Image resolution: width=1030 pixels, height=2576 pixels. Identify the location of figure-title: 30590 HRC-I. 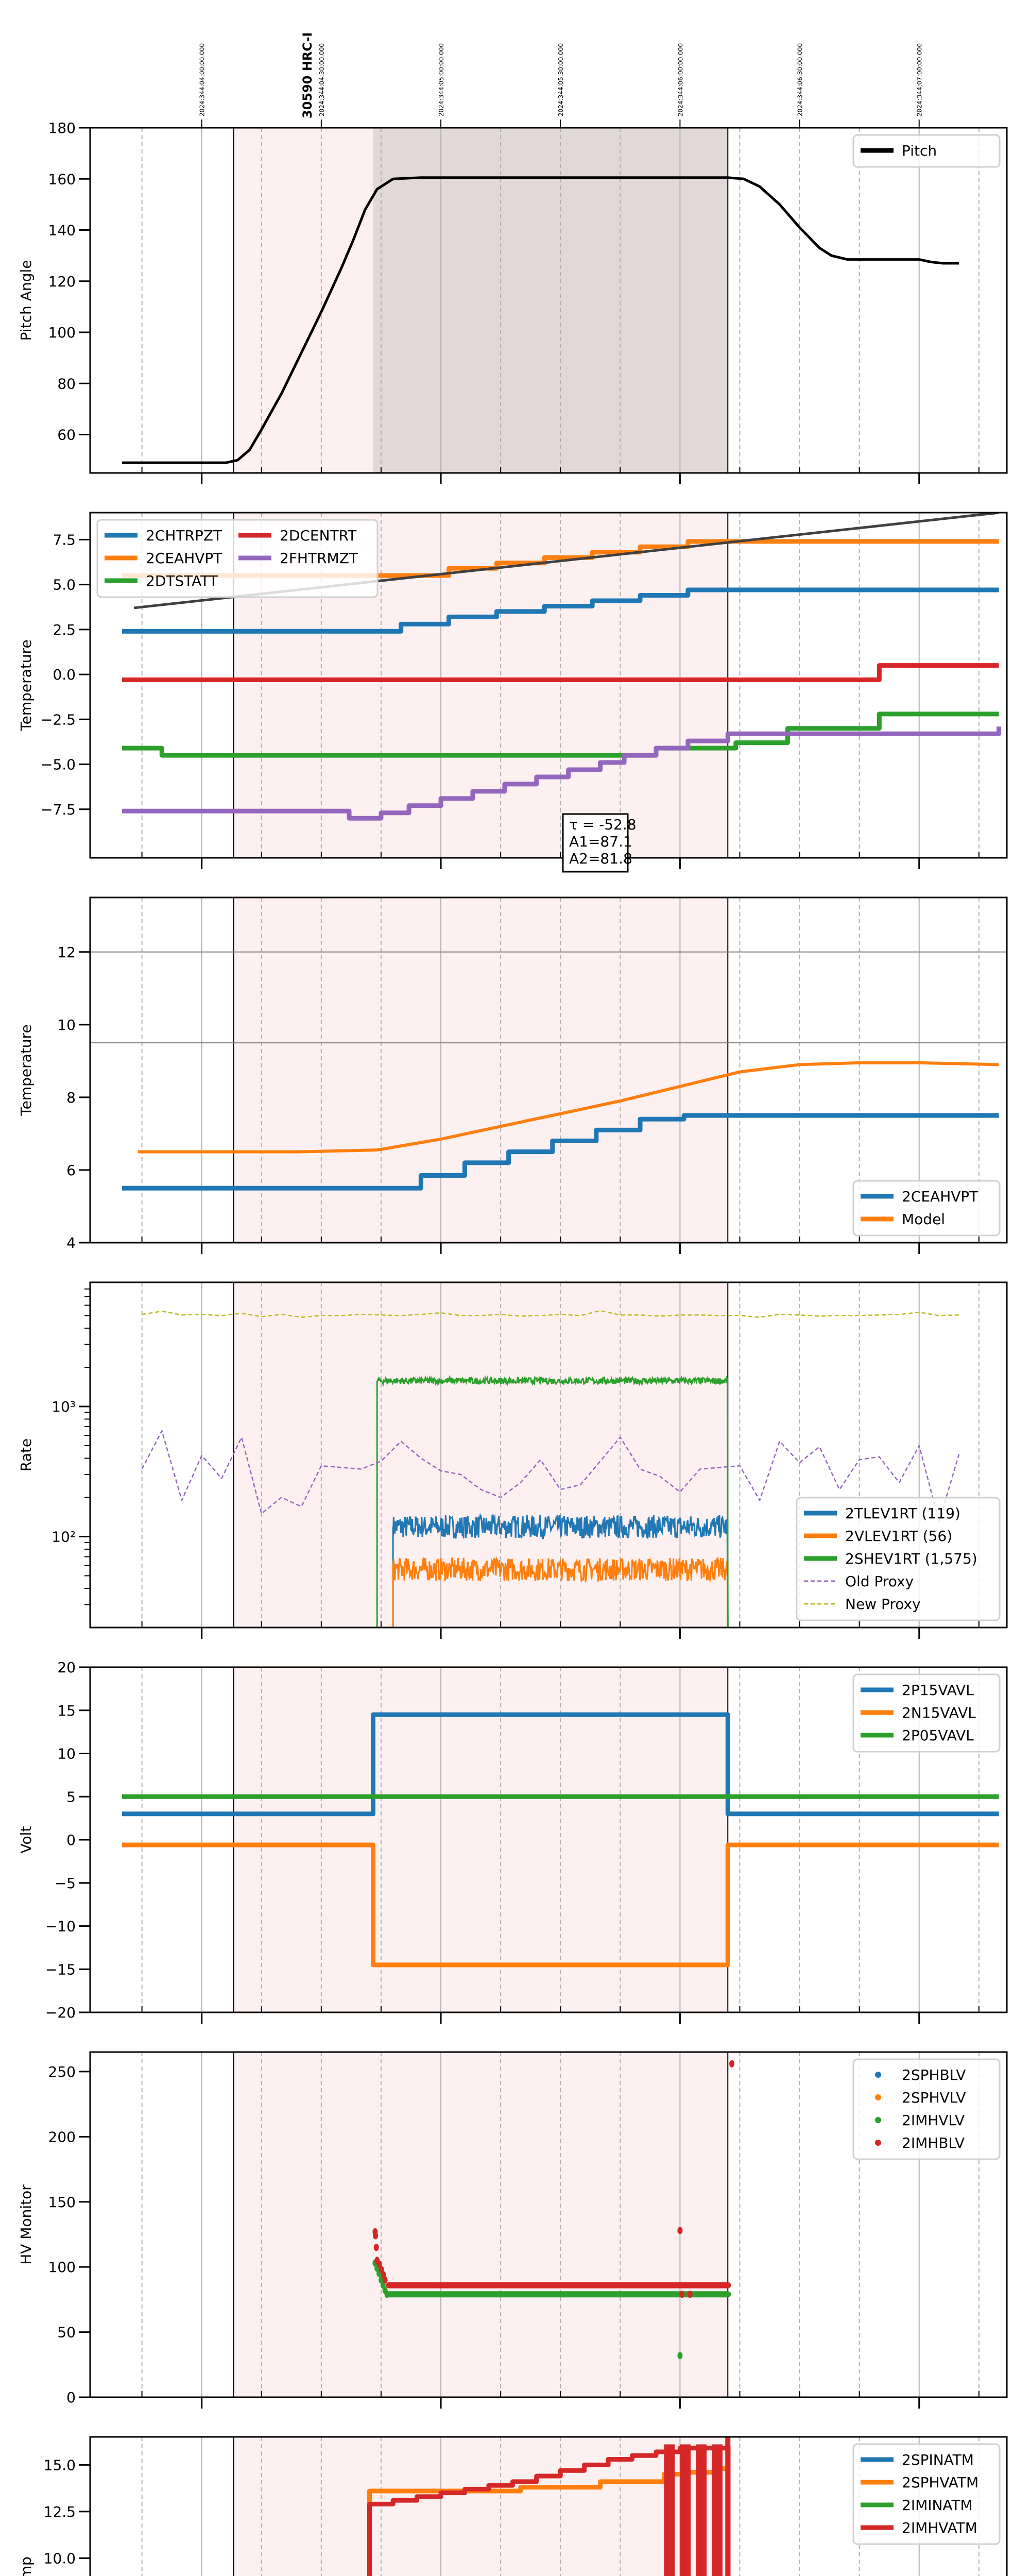
(307, 75).